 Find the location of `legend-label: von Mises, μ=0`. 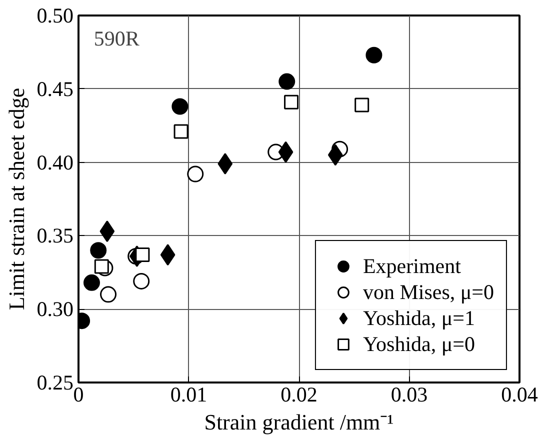

legend-label: von Mises, μ=0 is located at coordinates (428, 292).